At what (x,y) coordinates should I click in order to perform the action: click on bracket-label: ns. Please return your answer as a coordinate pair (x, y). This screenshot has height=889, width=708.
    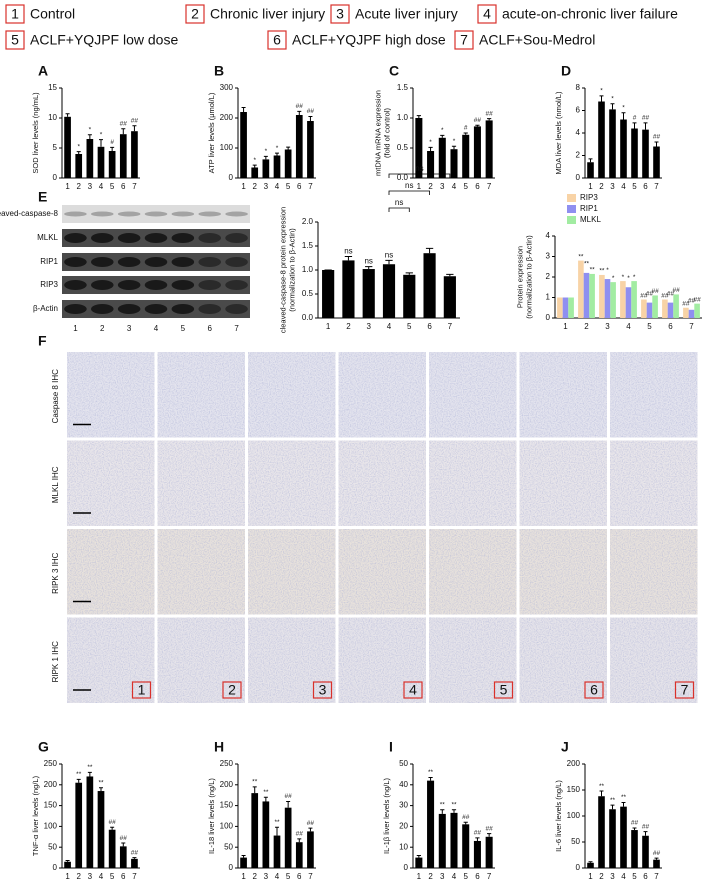
    Looking at the image, I should click on (399, 202).